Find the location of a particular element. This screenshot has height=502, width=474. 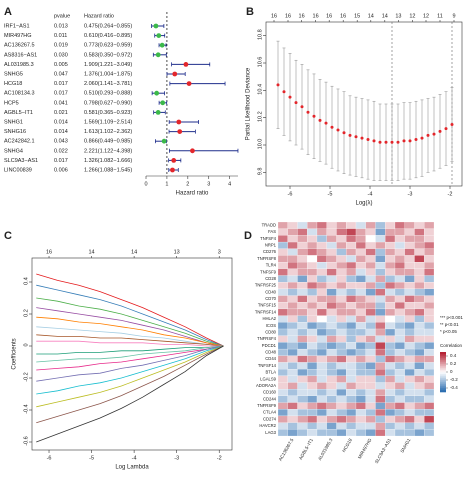

row-label: TRADD is located at coordinates (269, 224).